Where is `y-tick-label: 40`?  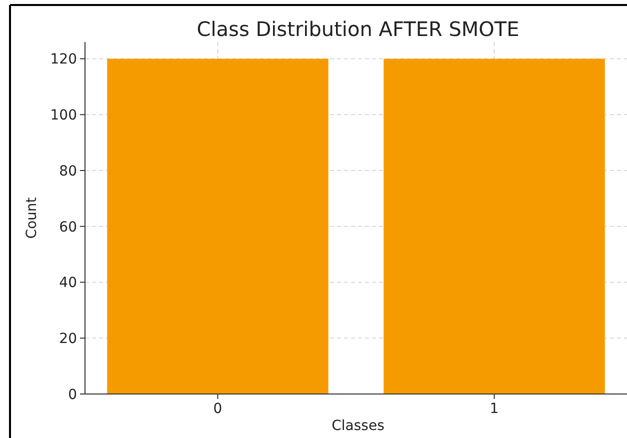
y-tick-label: 40 is located at coordinates (68, 283).